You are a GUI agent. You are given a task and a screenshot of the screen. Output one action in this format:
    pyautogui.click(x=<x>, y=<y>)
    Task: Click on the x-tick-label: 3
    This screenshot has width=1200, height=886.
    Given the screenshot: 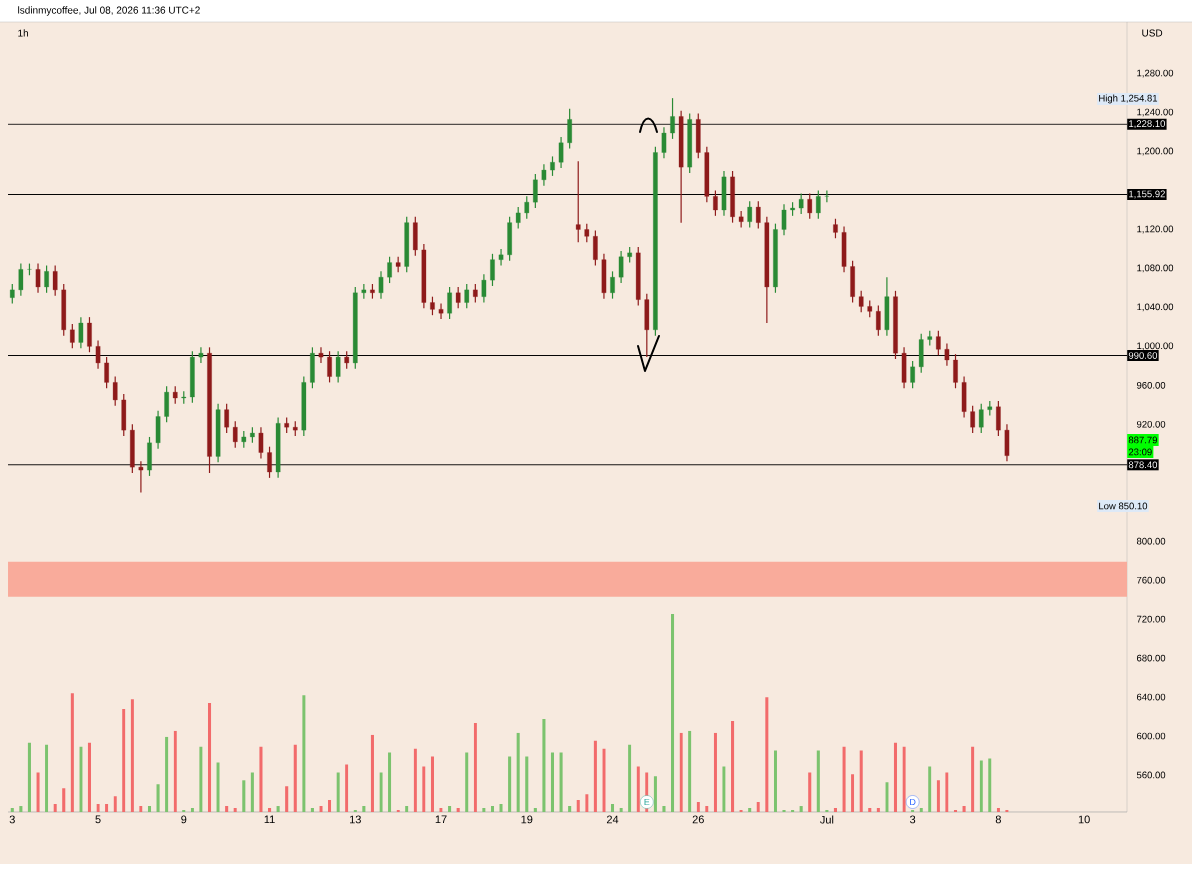 What is the action you would take?
    pyautogui.click(x=913, y=819)
    